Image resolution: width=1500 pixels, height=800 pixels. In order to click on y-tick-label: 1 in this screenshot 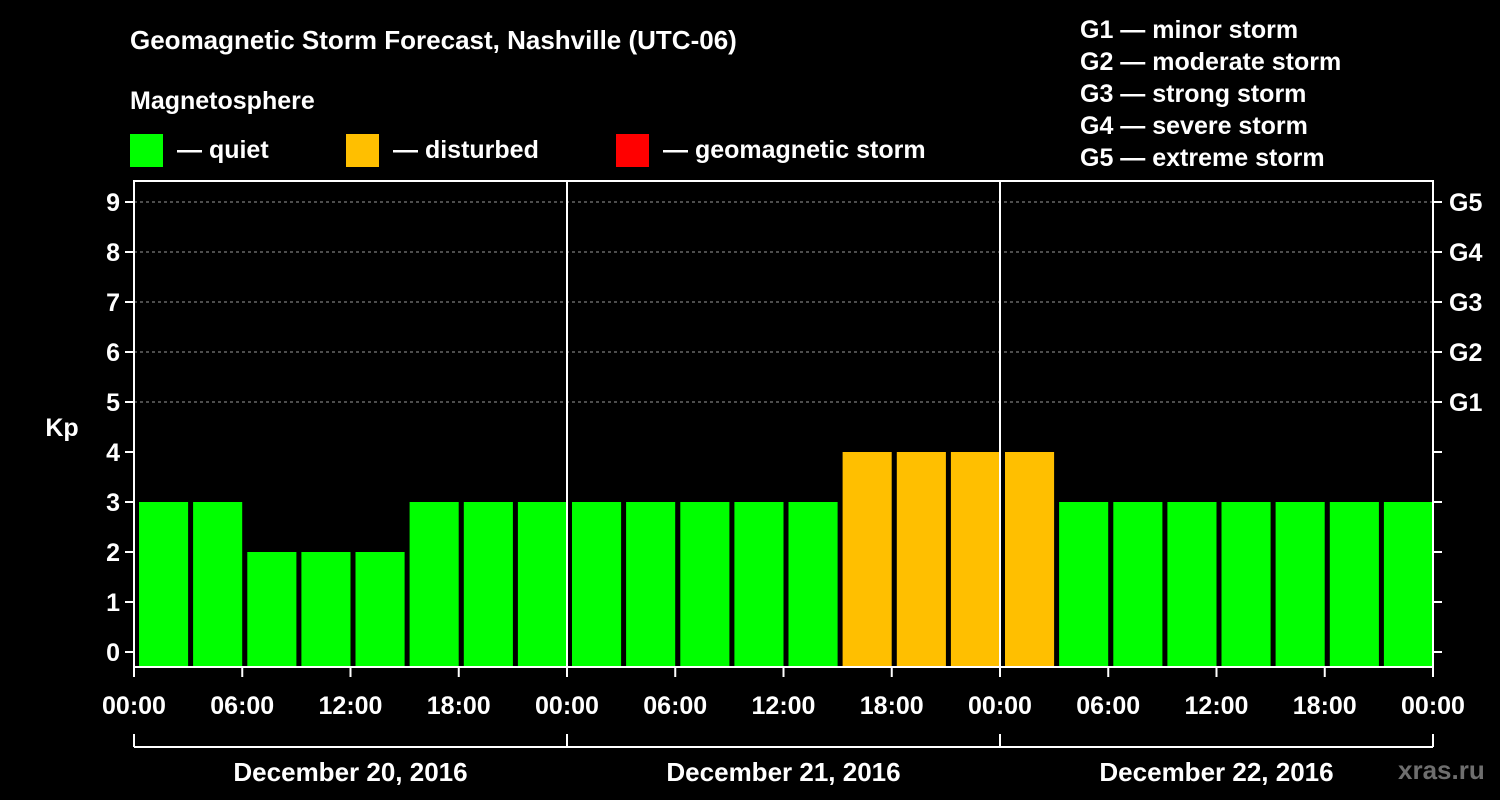, I will do `click(113, 603)`.